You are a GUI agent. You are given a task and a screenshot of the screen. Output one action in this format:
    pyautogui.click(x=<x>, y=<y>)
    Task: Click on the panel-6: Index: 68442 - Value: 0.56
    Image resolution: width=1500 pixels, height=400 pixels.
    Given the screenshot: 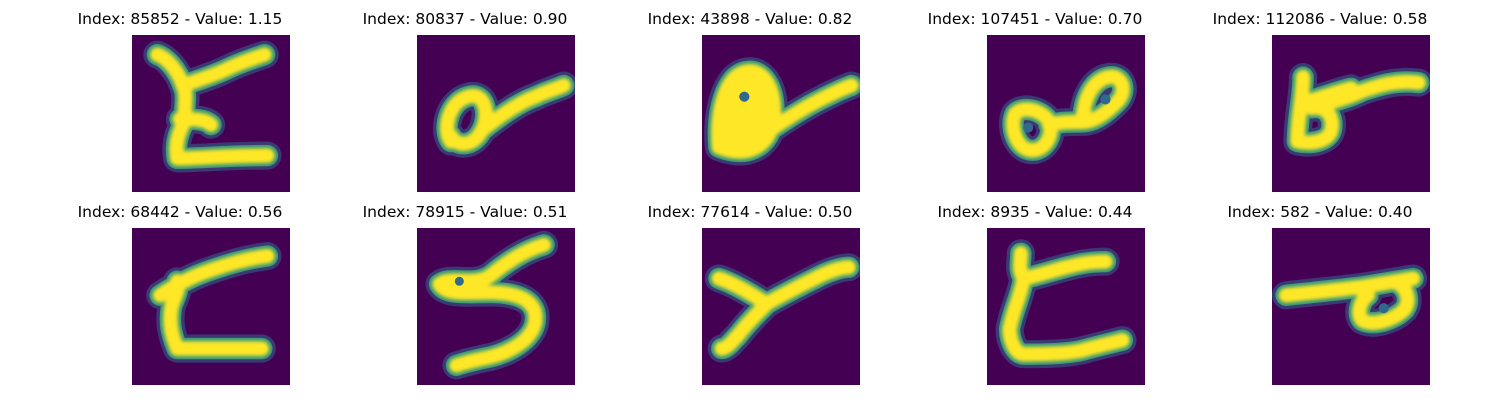 What is the action you would take?
    pyautogui.click(x=180, y=289)
    